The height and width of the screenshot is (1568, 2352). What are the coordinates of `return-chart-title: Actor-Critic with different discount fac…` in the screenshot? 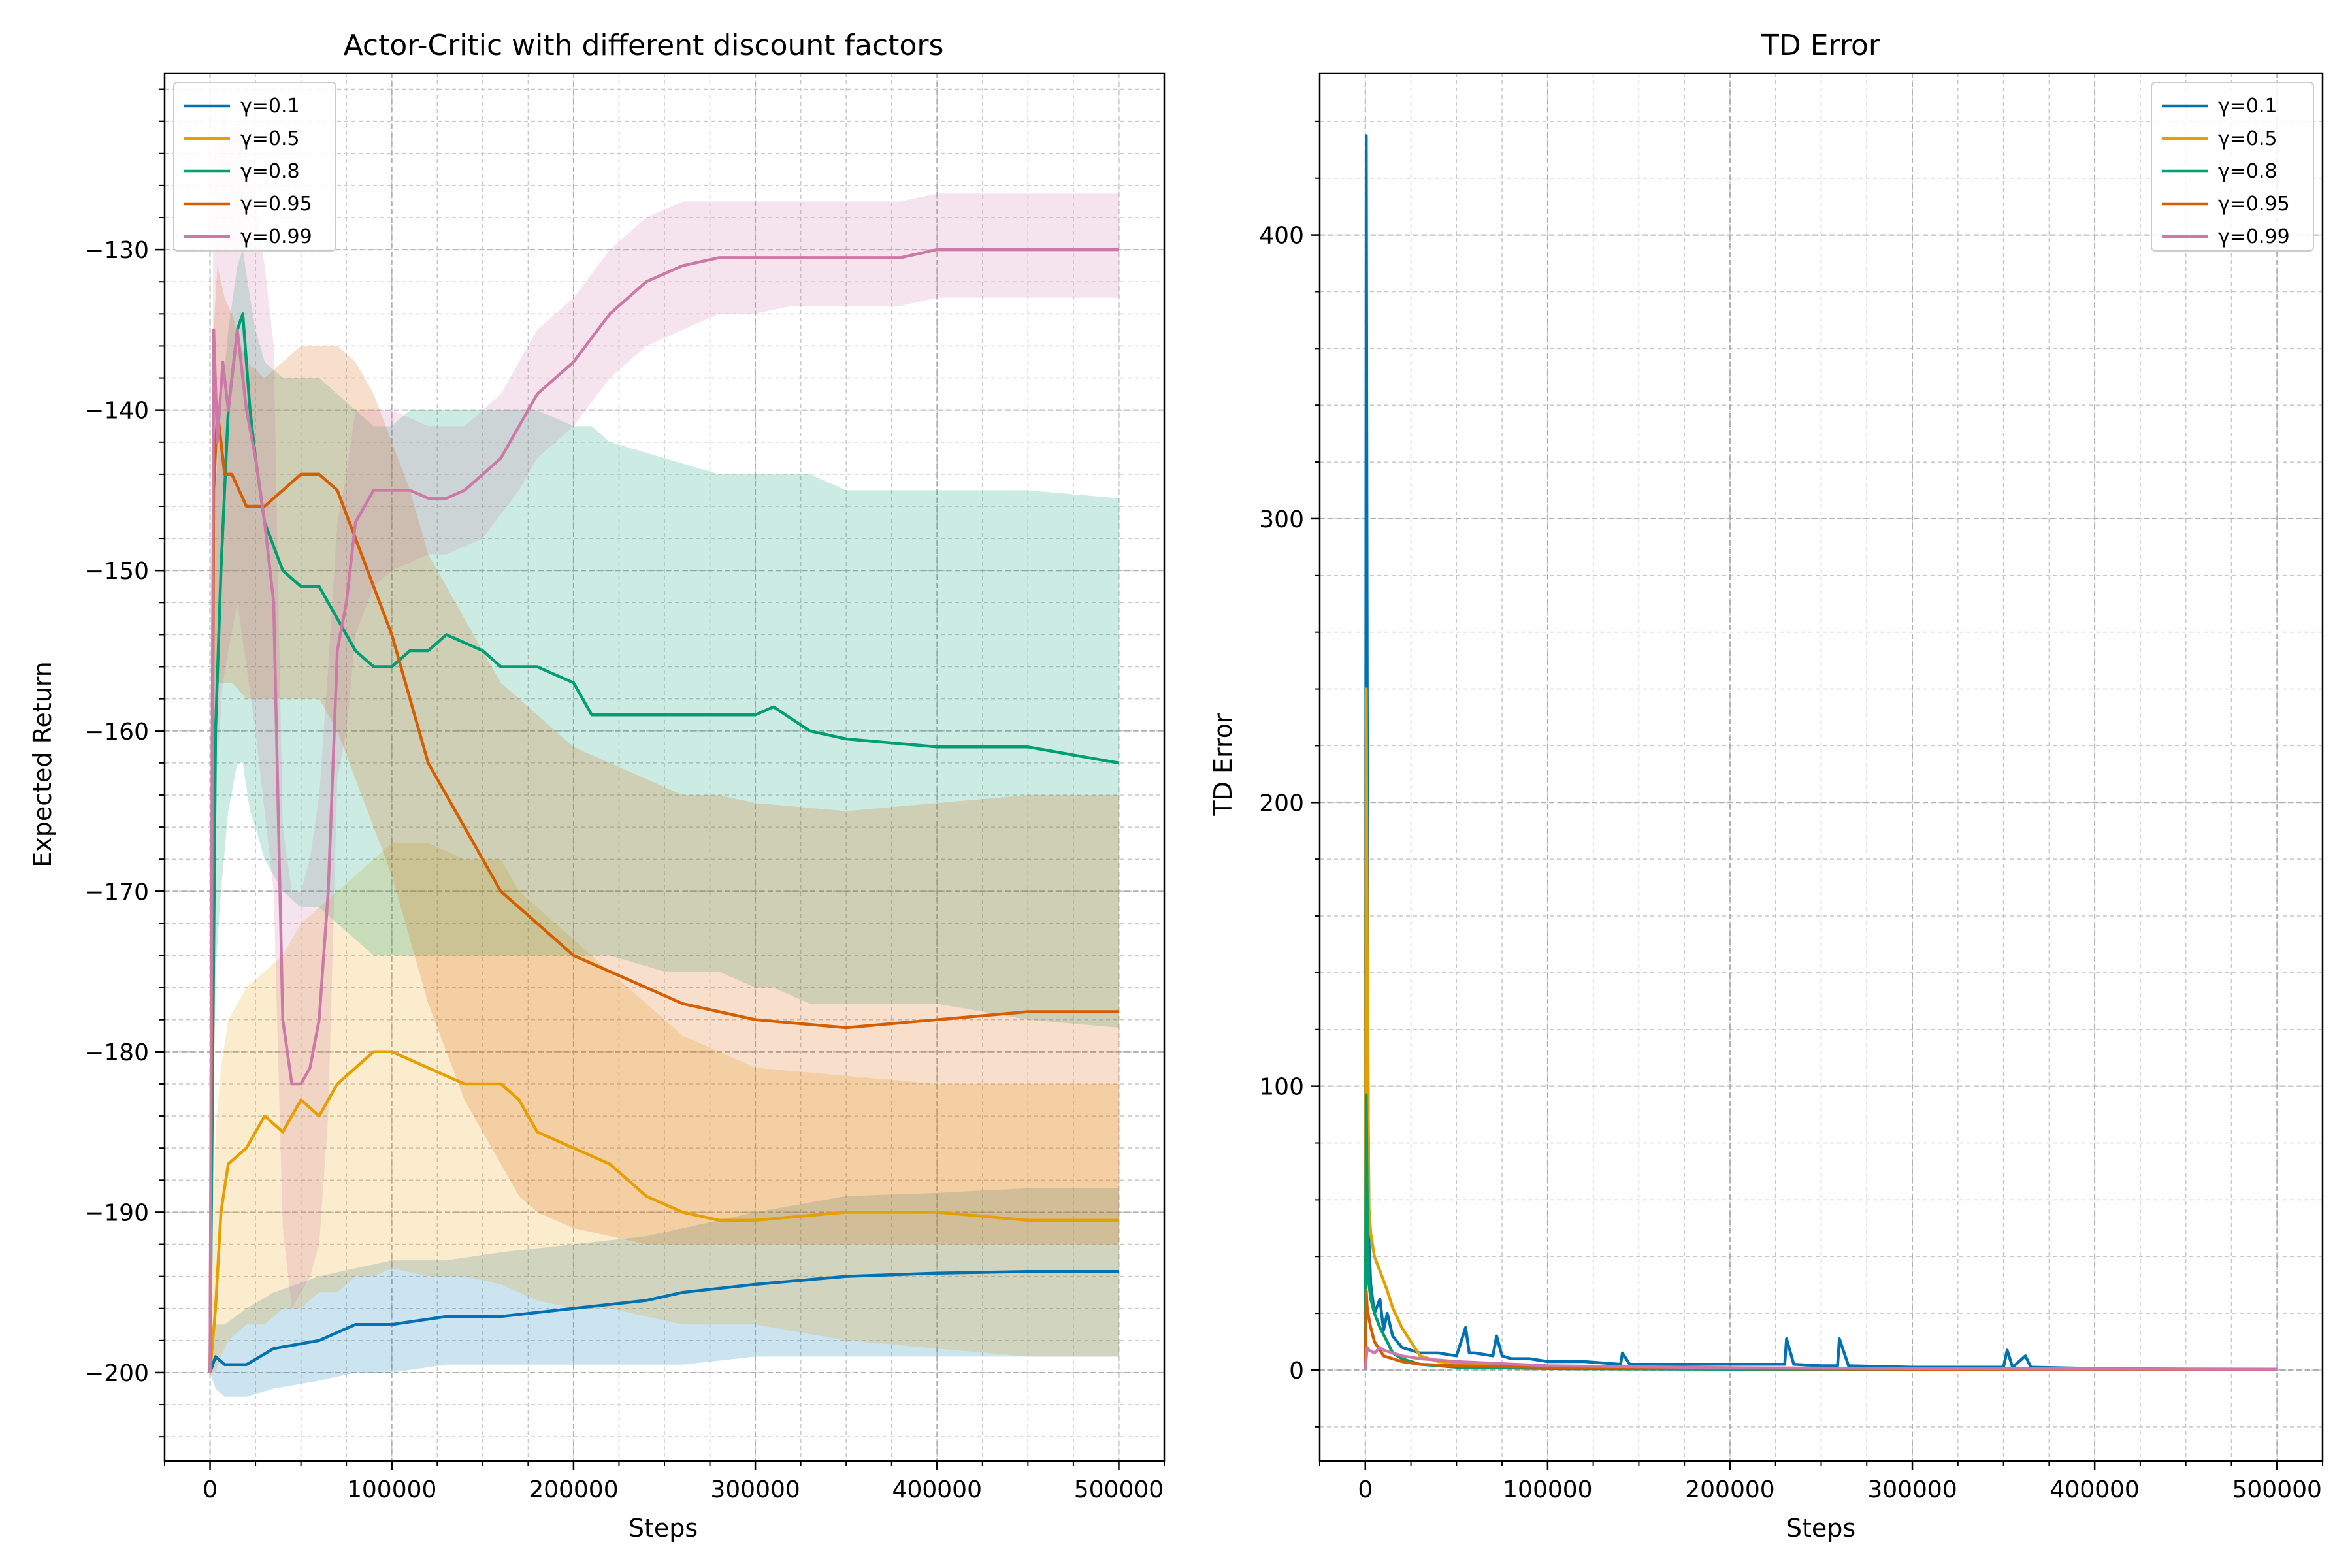 It's located at (644, 45).